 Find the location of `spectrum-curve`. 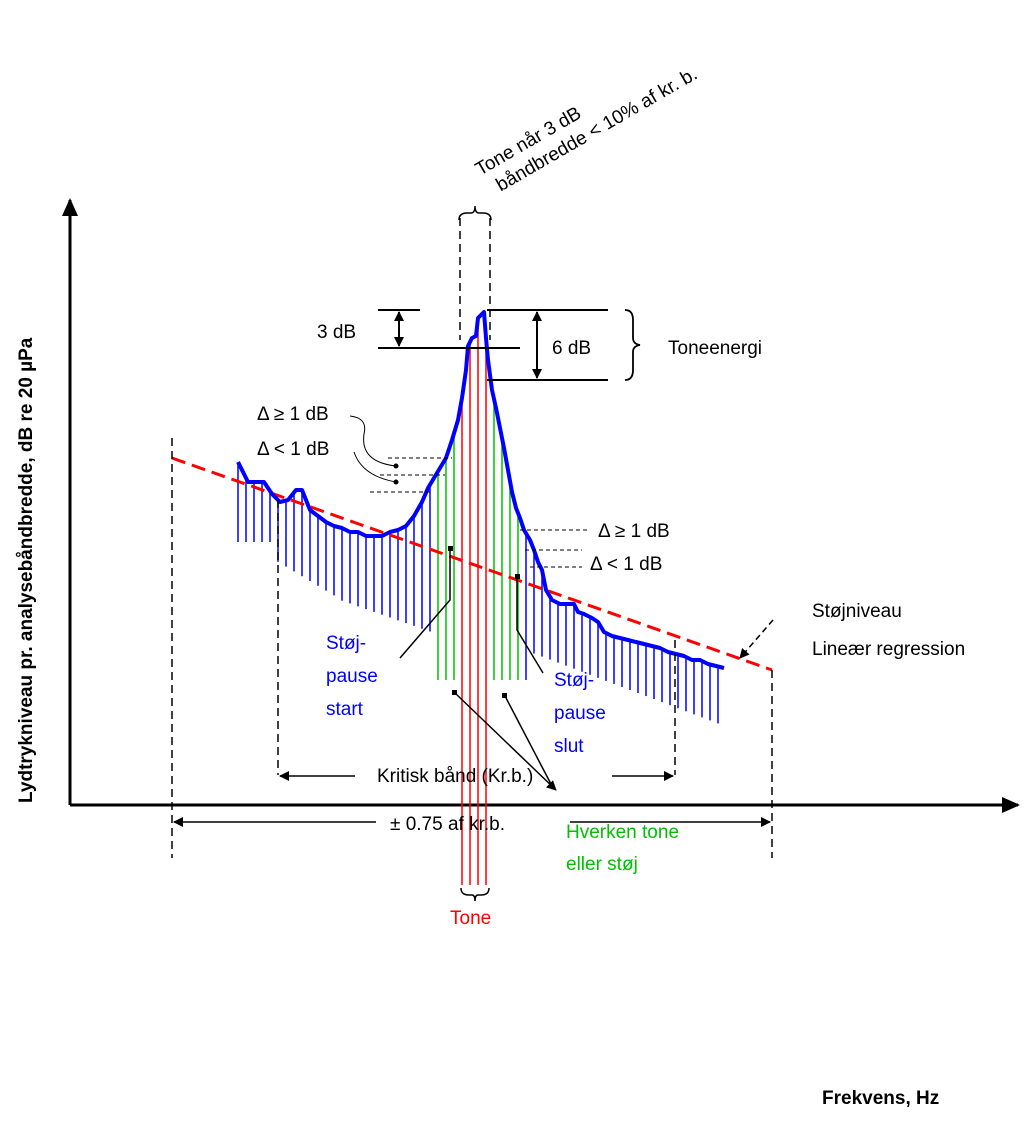

spectrum-curve is located at coordinates (480, 490).